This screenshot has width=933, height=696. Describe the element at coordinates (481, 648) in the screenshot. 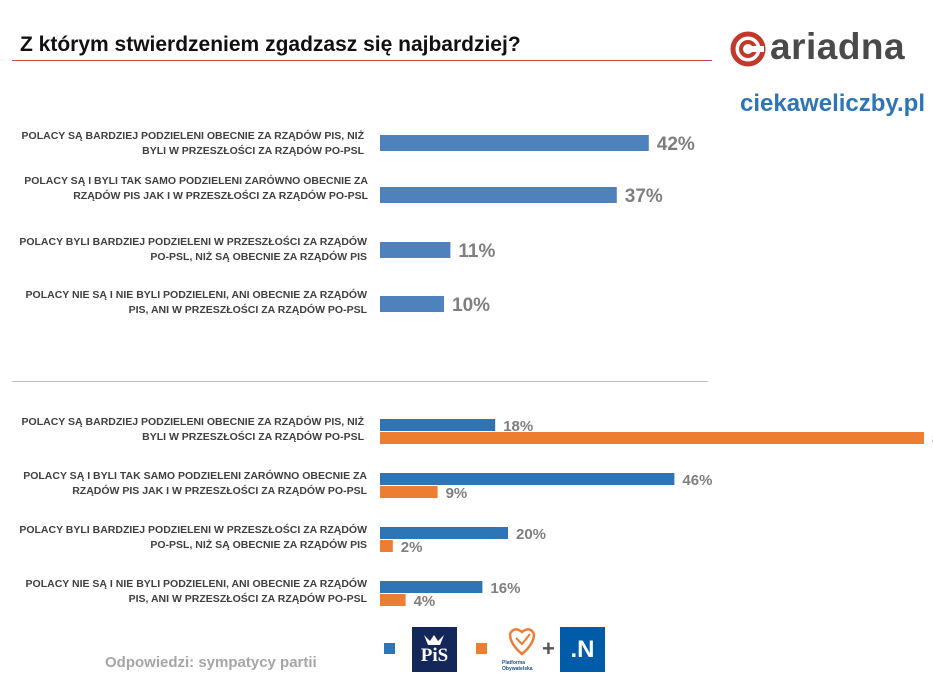

I see `legend-swatch-po-n` at that location.